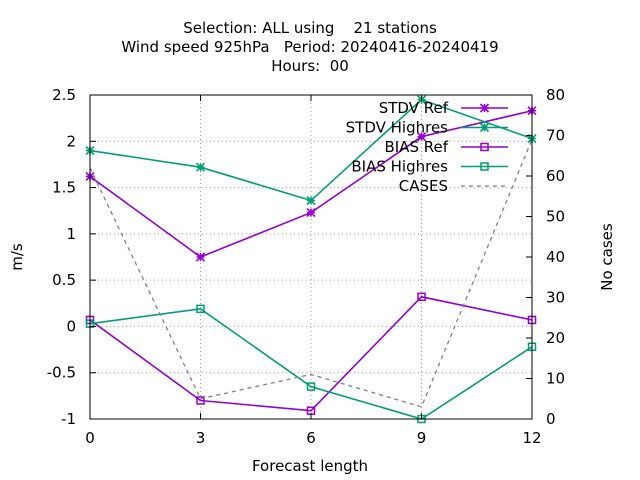  What do you see at coordinates (311, 438) in the screenshot?
I see `x-tick-label: 6` at bounding box center [311, 438].